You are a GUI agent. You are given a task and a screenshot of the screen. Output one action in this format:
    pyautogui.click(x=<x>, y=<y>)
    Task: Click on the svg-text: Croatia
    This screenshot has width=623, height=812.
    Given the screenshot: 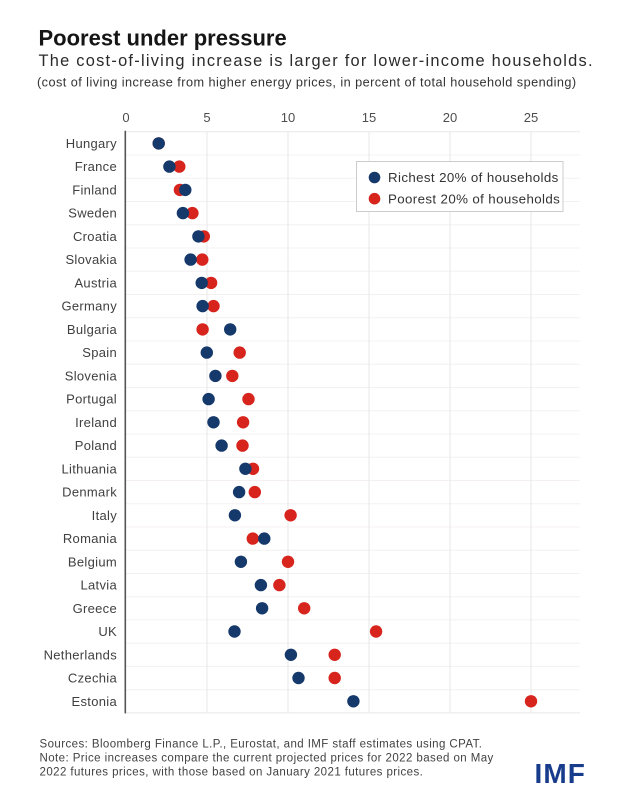 What is the action you would take?
    pyautogui.click(x=95, y=236)
    